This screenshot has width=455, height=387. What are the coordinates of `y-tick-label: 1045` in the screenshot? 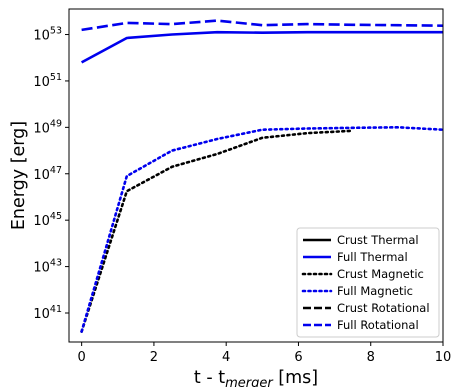 It's located at (47, 220).